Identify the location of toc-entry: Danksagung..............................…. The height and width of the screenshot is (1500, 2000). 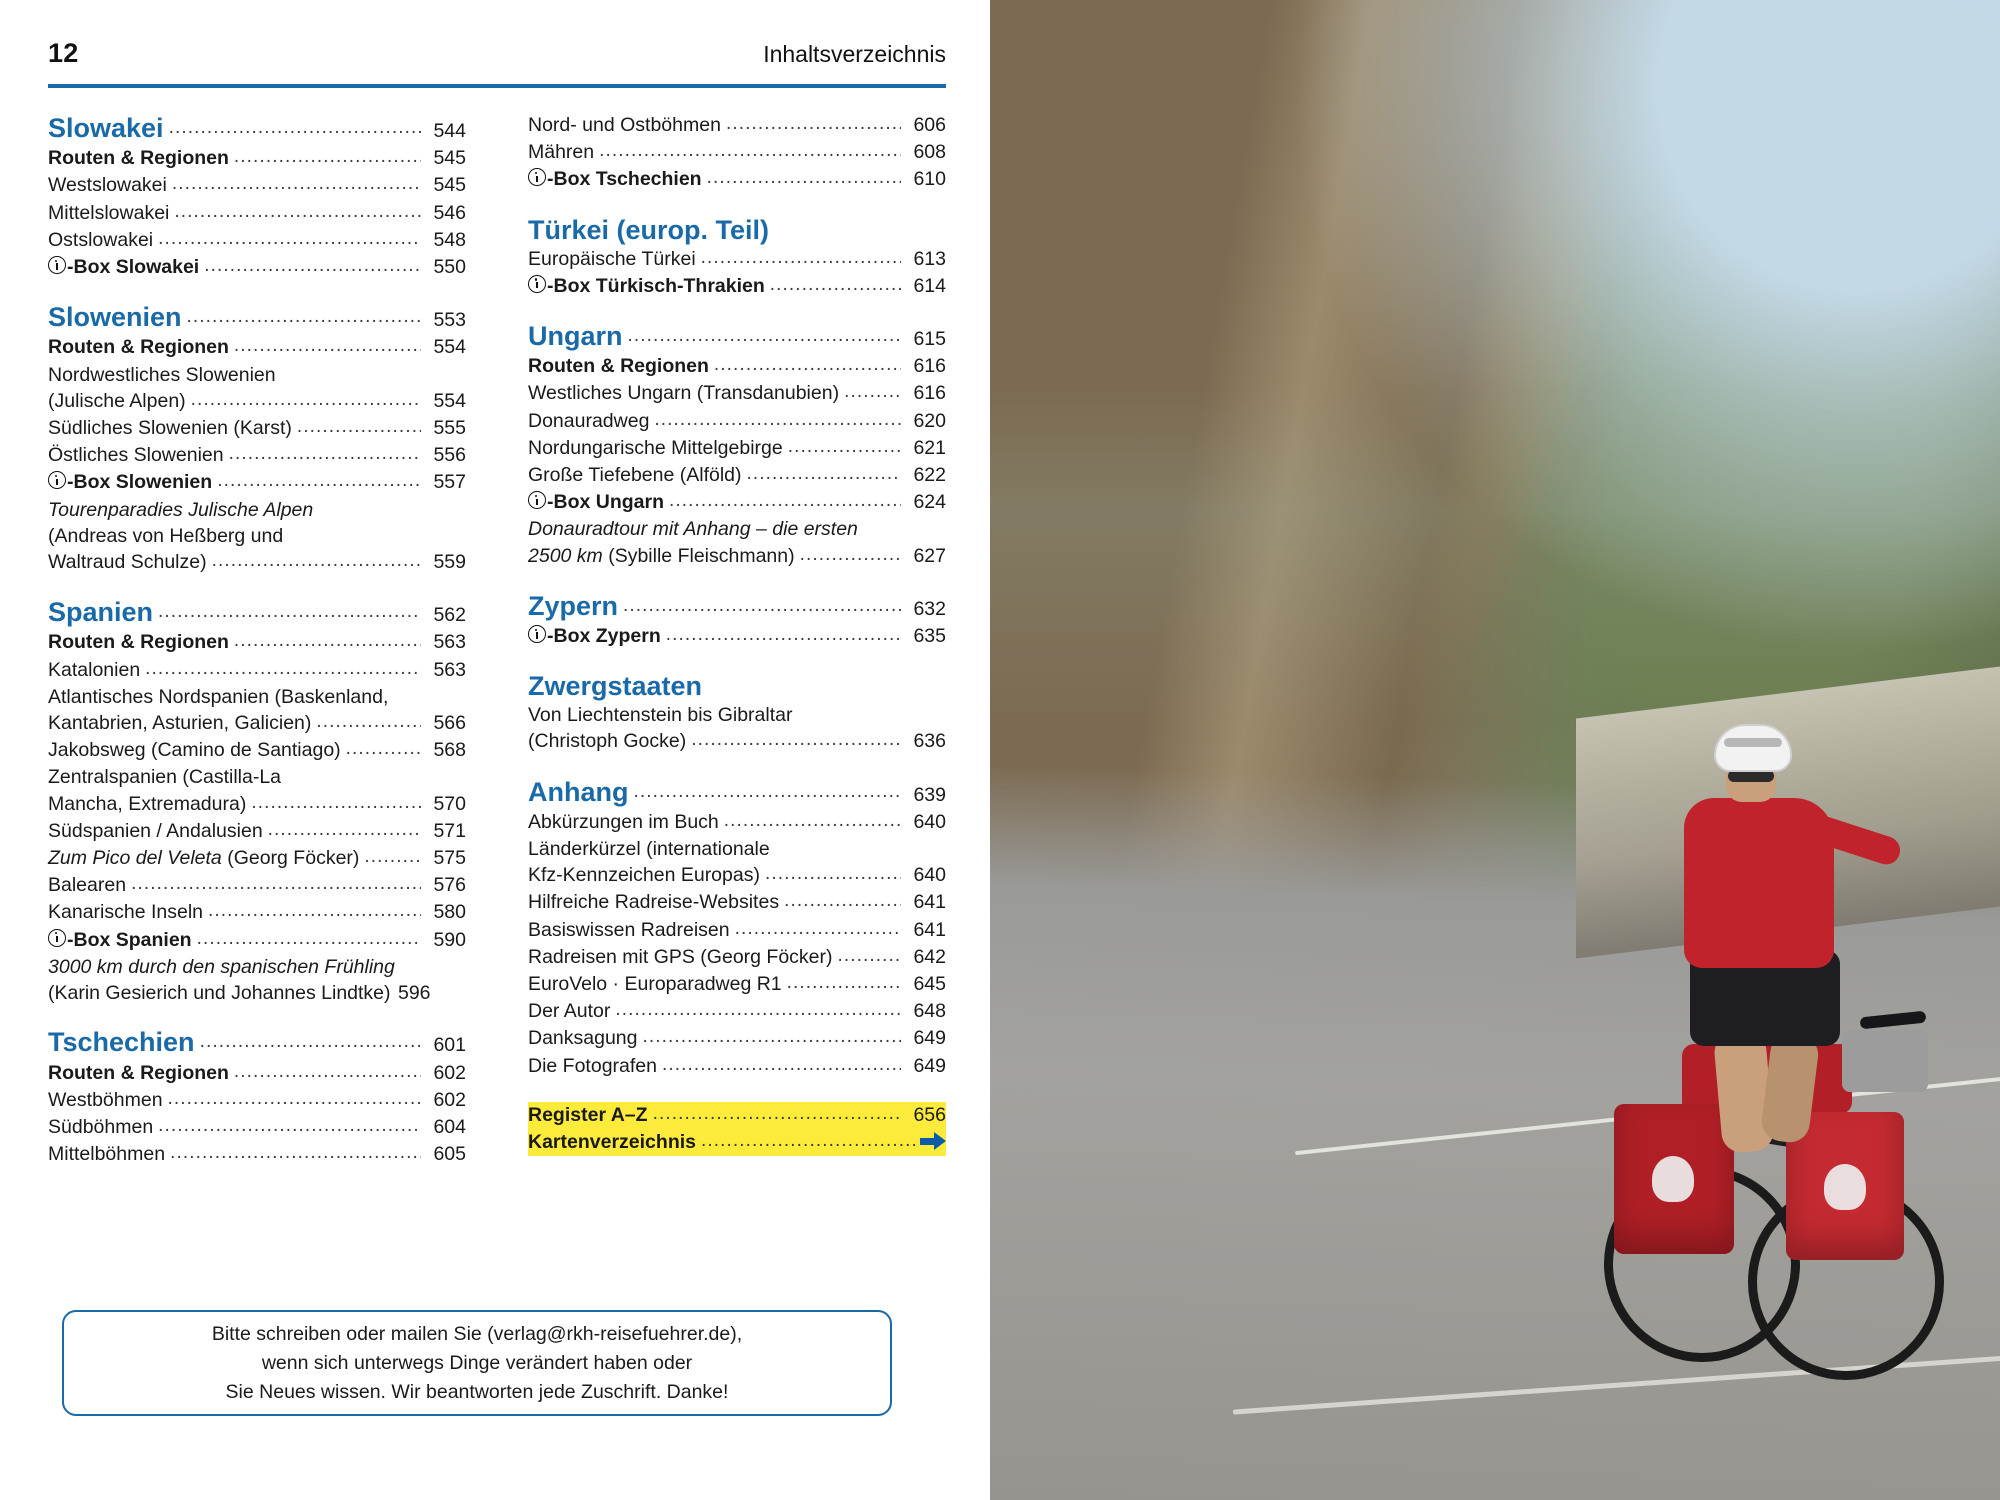
(737, 1038).